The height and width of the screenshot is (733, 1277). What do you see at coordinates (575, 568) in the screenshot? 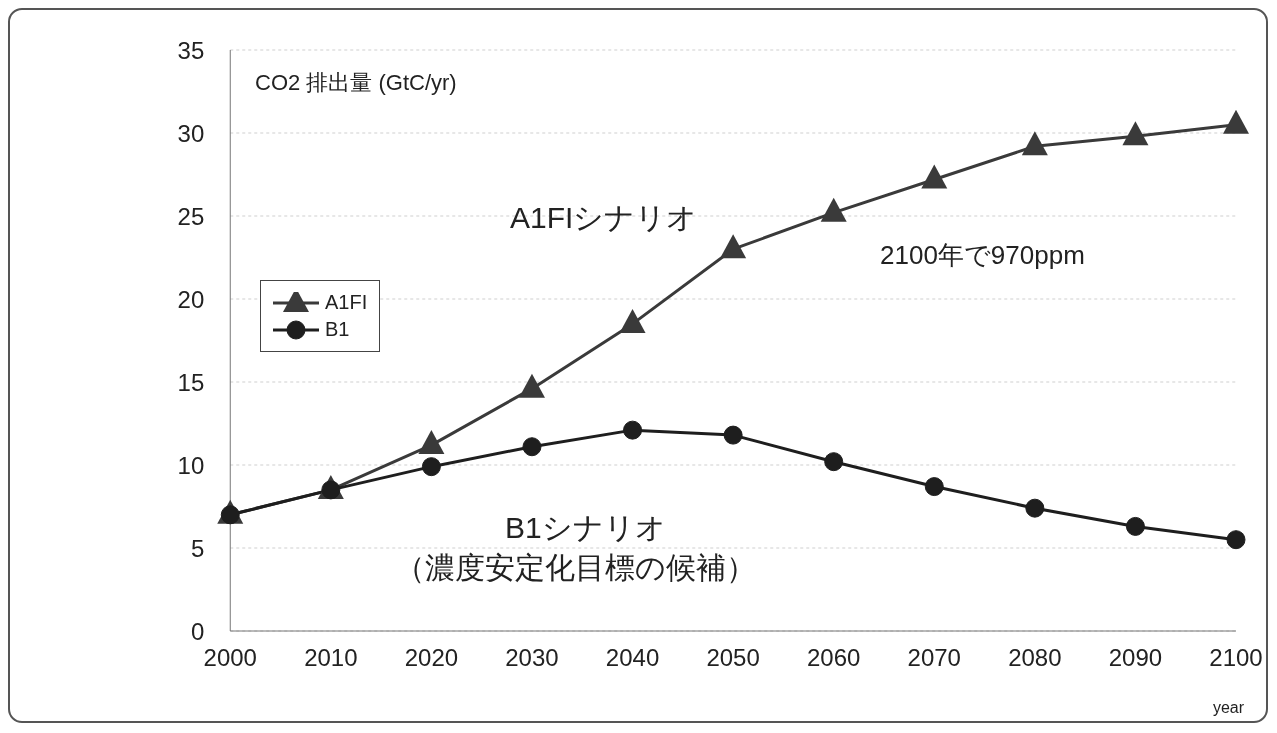
I see `annotation: （濃度安定化目標の候補）` at bounding box center [575, 568].